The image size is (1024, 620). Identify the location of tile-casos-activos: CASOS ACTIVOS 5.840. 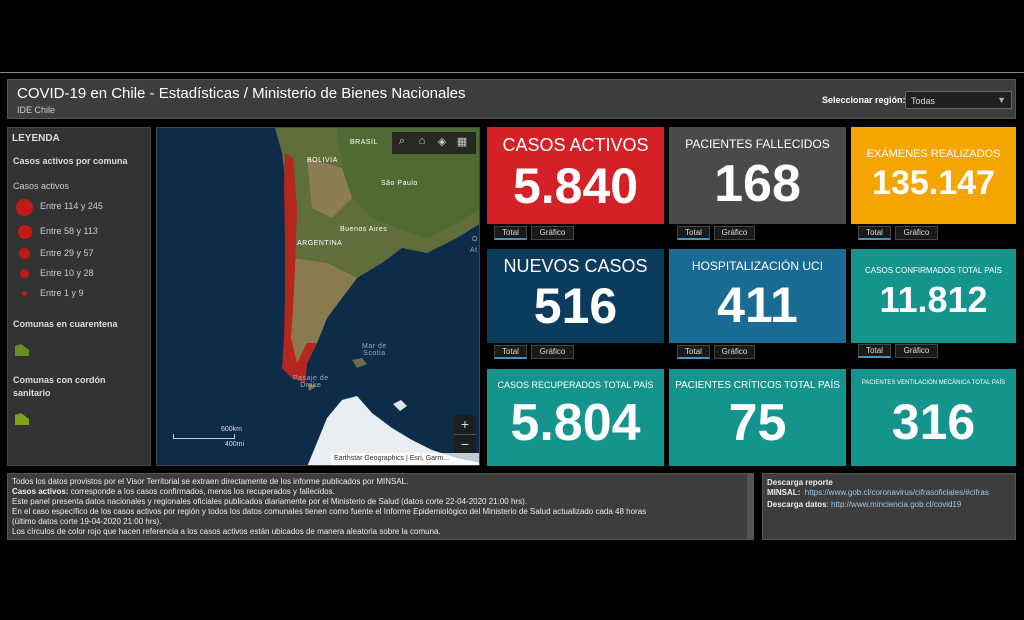
(575, 175).